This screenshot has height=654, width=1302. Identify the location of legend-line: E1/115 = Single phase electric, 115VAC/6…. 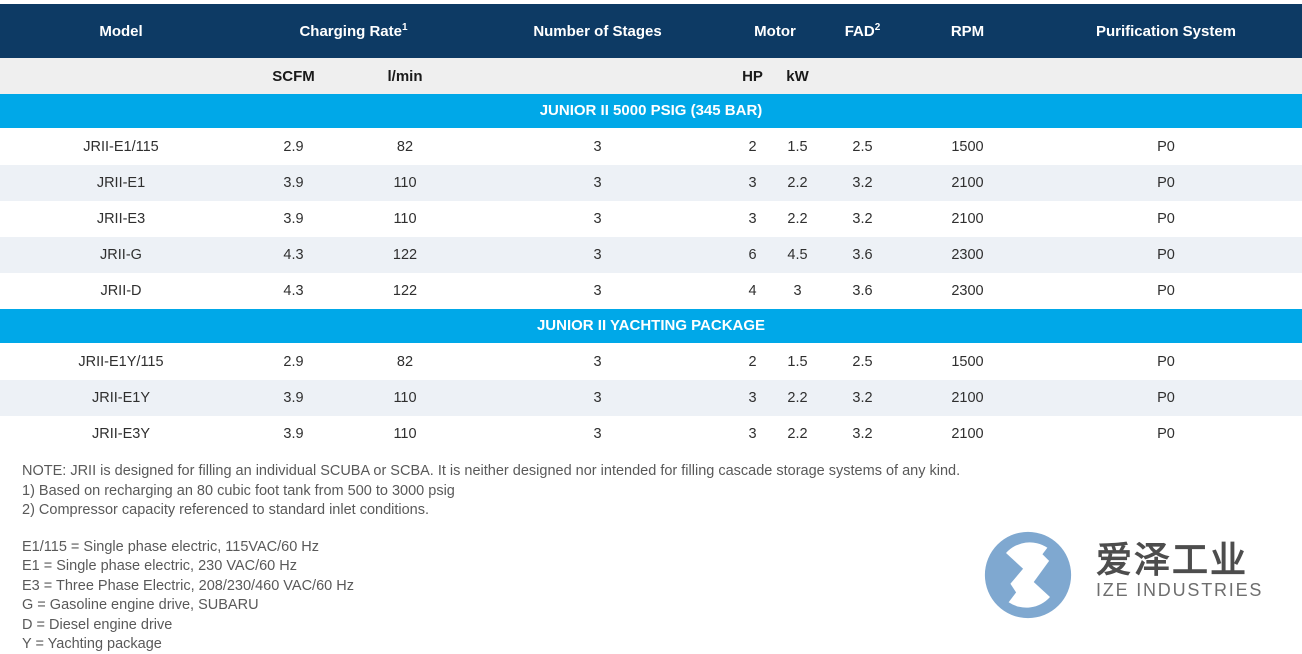
(171, 546).